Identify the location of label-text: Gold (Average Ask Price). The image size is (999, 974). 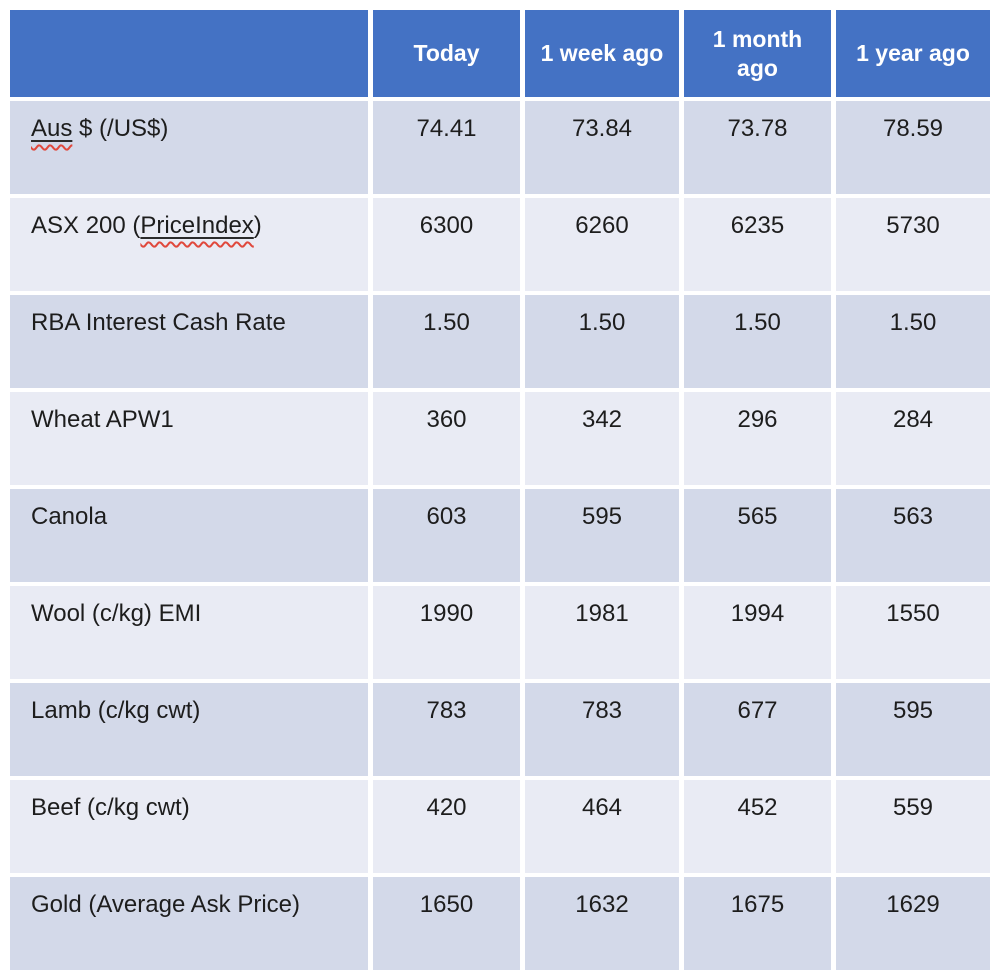
(166, 904).